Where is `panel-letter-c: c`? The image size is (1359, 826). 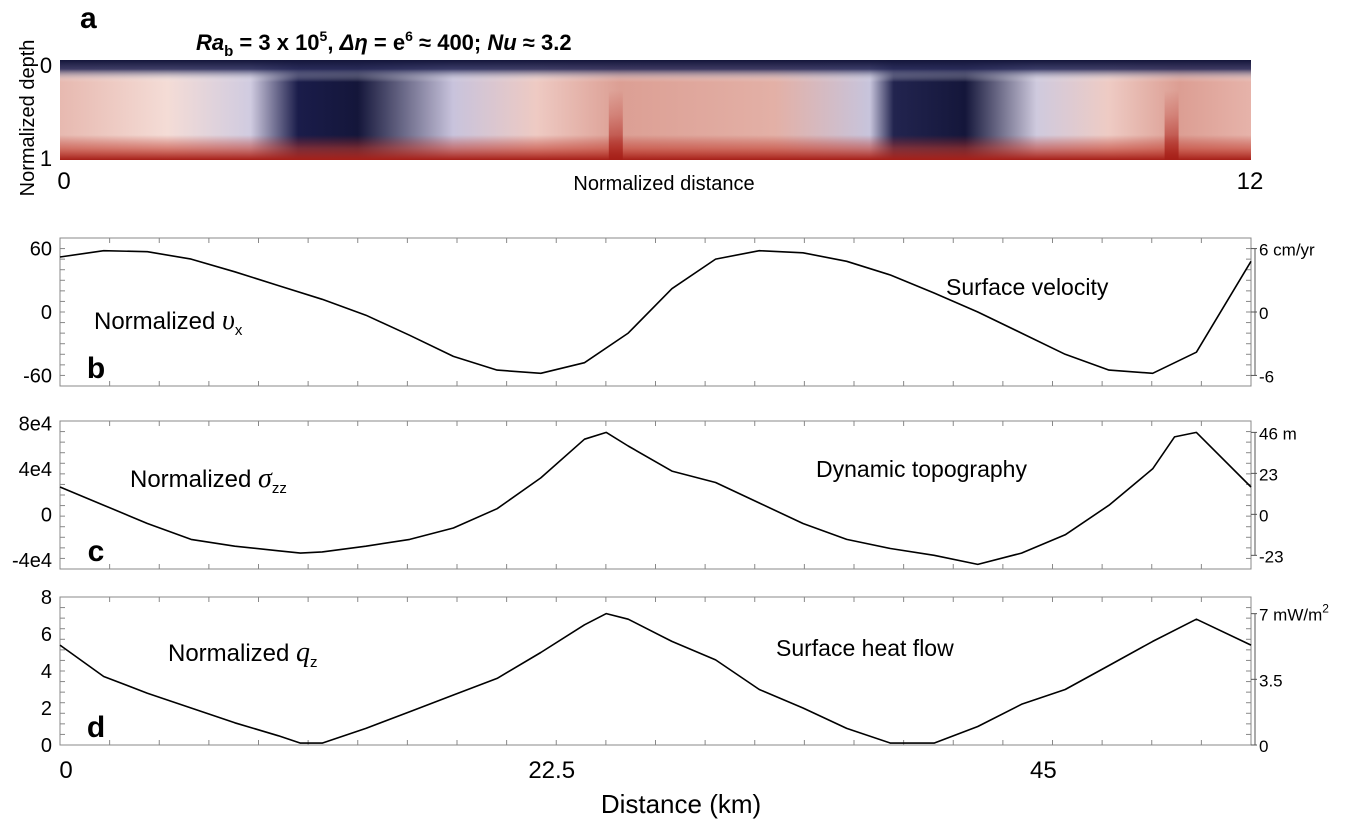 panel-letter-c: c is located at coordinates (96, 551).